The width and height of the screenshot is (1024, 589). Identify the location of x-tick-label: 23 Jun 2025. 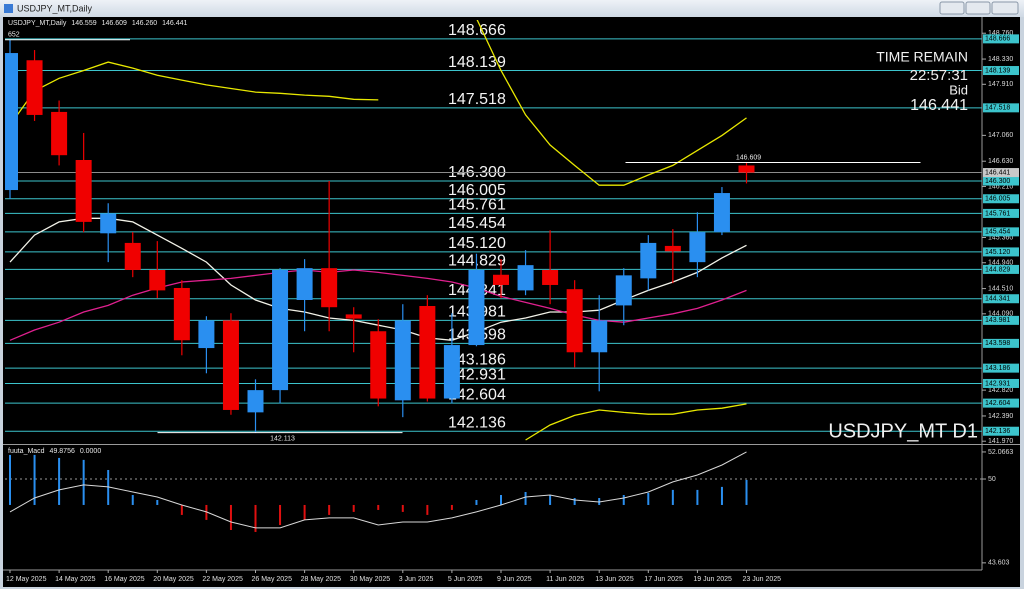
(762, 579).